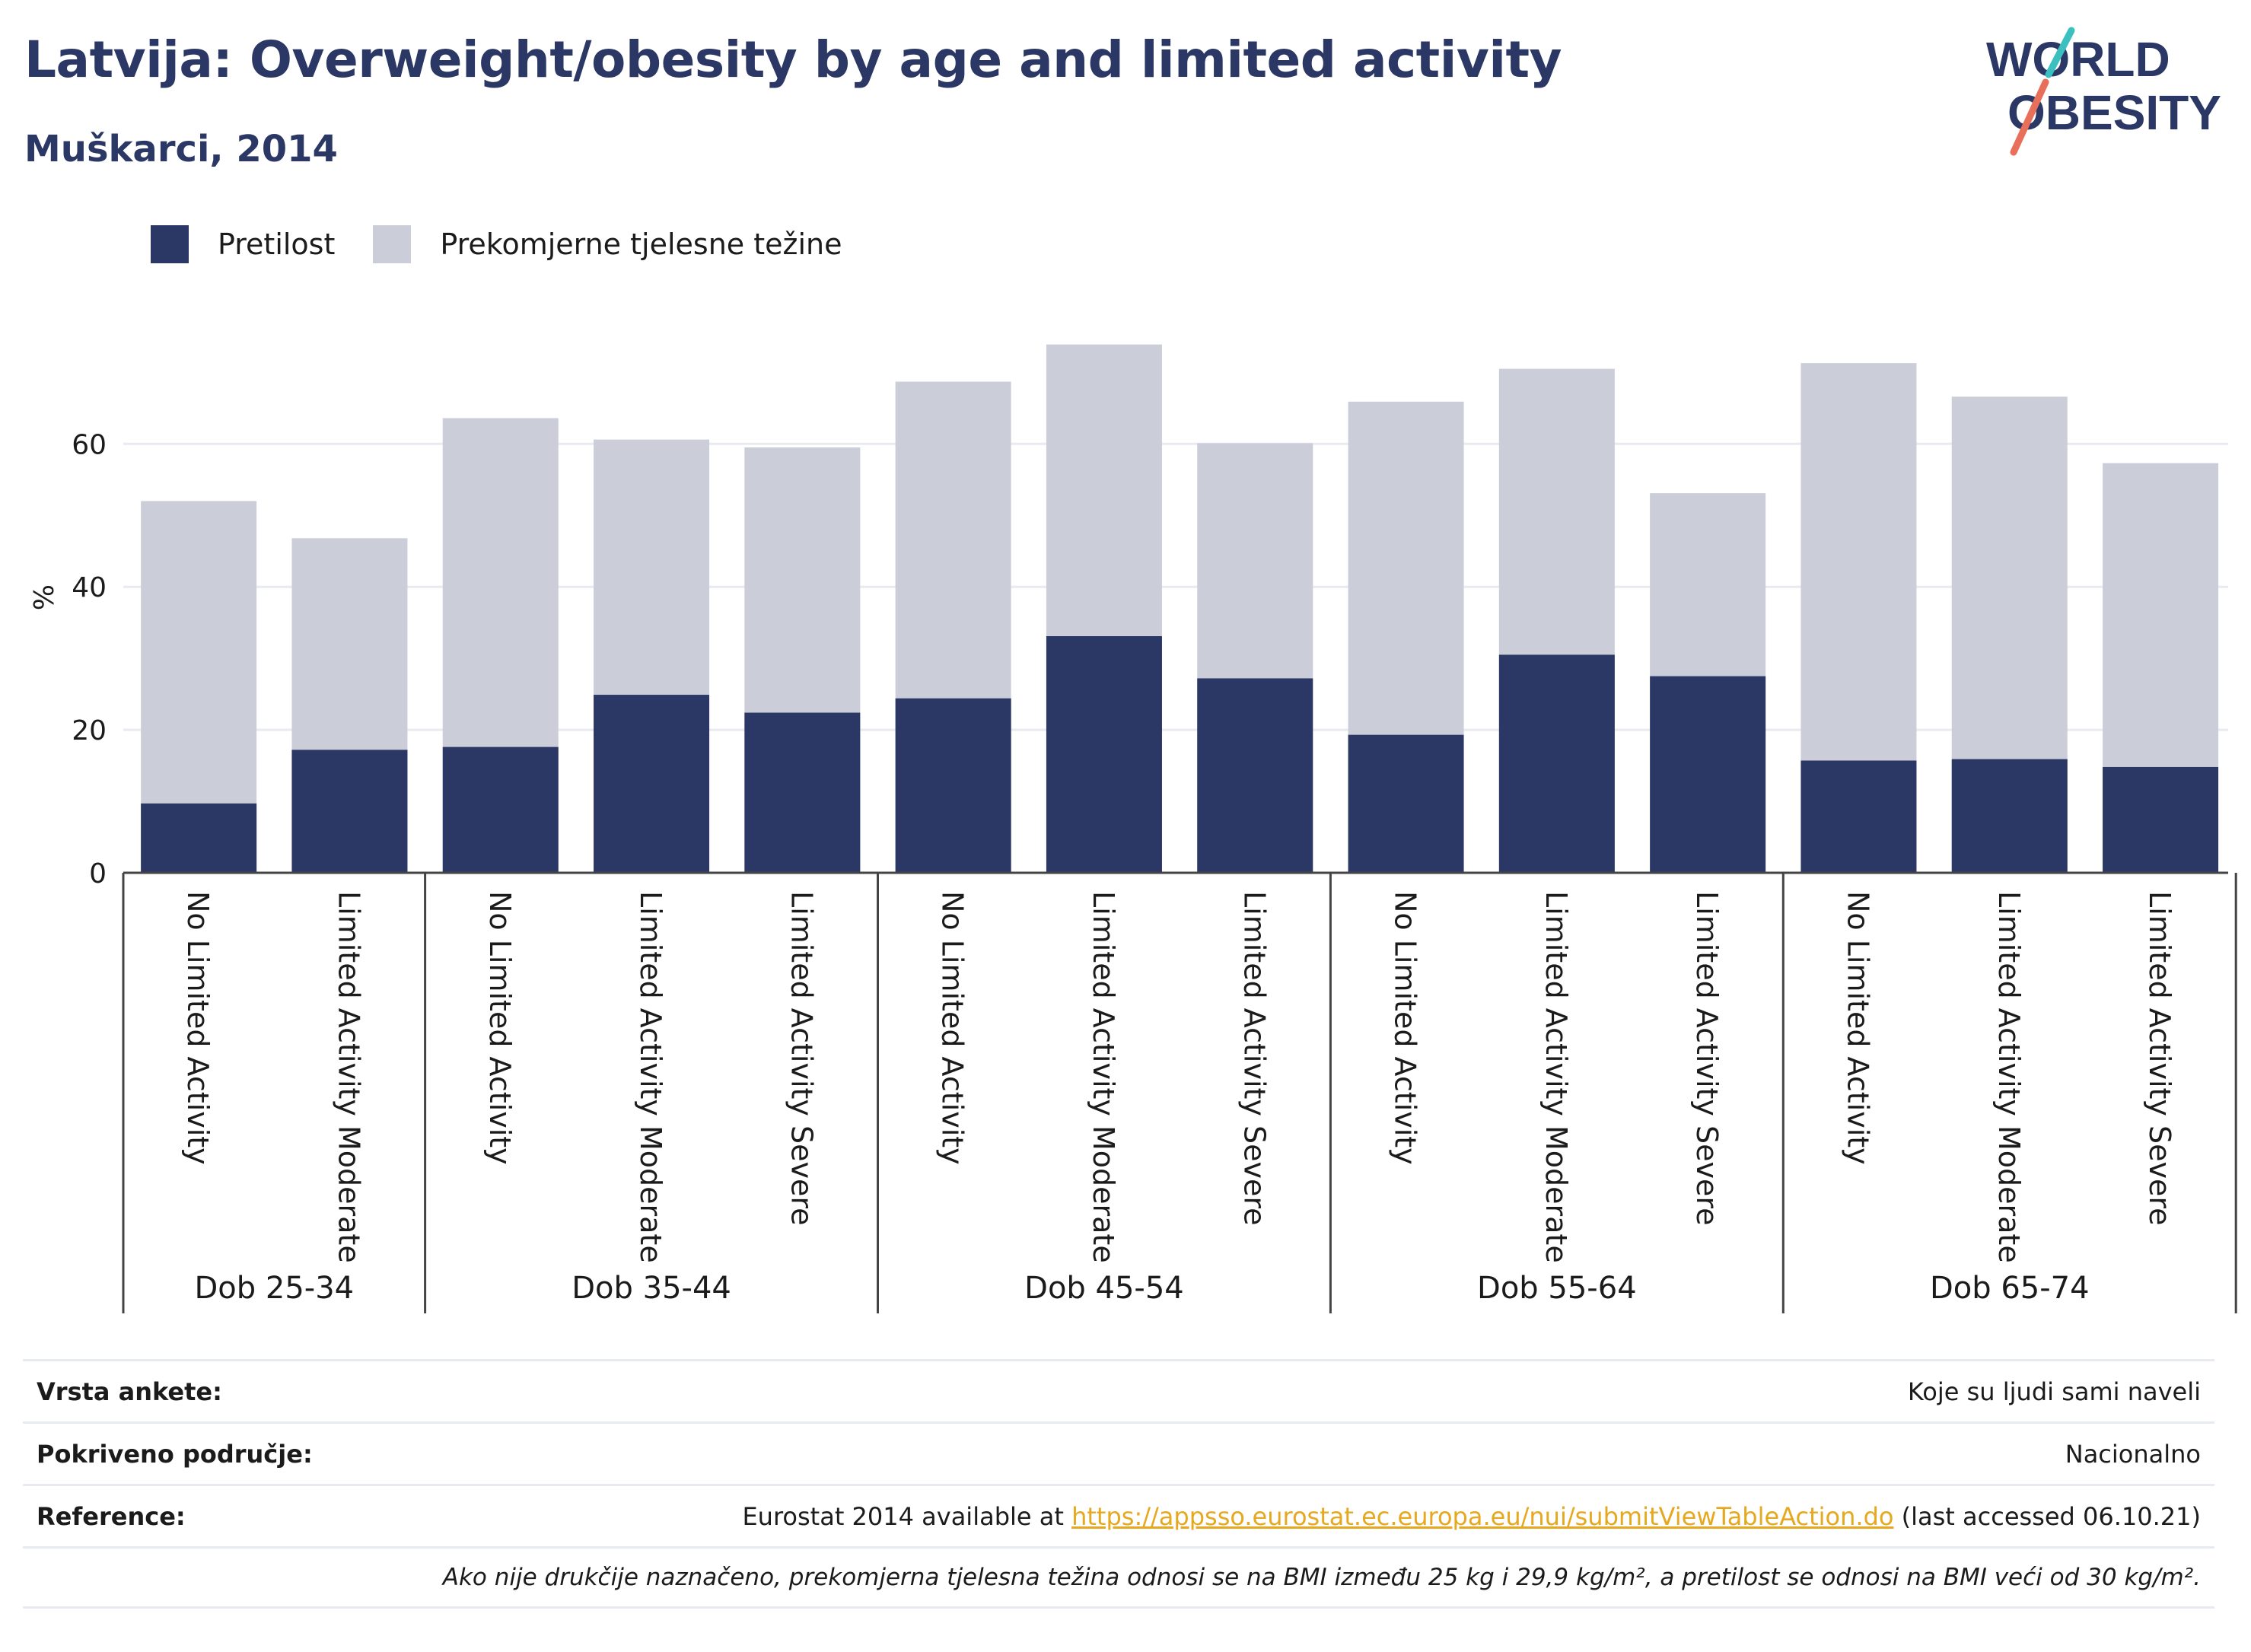 This screenshot has width=2251, height=1652. I want to click on chart-legend: Pretilost Prekomjerne tjelesne težine, so click(515, 244).